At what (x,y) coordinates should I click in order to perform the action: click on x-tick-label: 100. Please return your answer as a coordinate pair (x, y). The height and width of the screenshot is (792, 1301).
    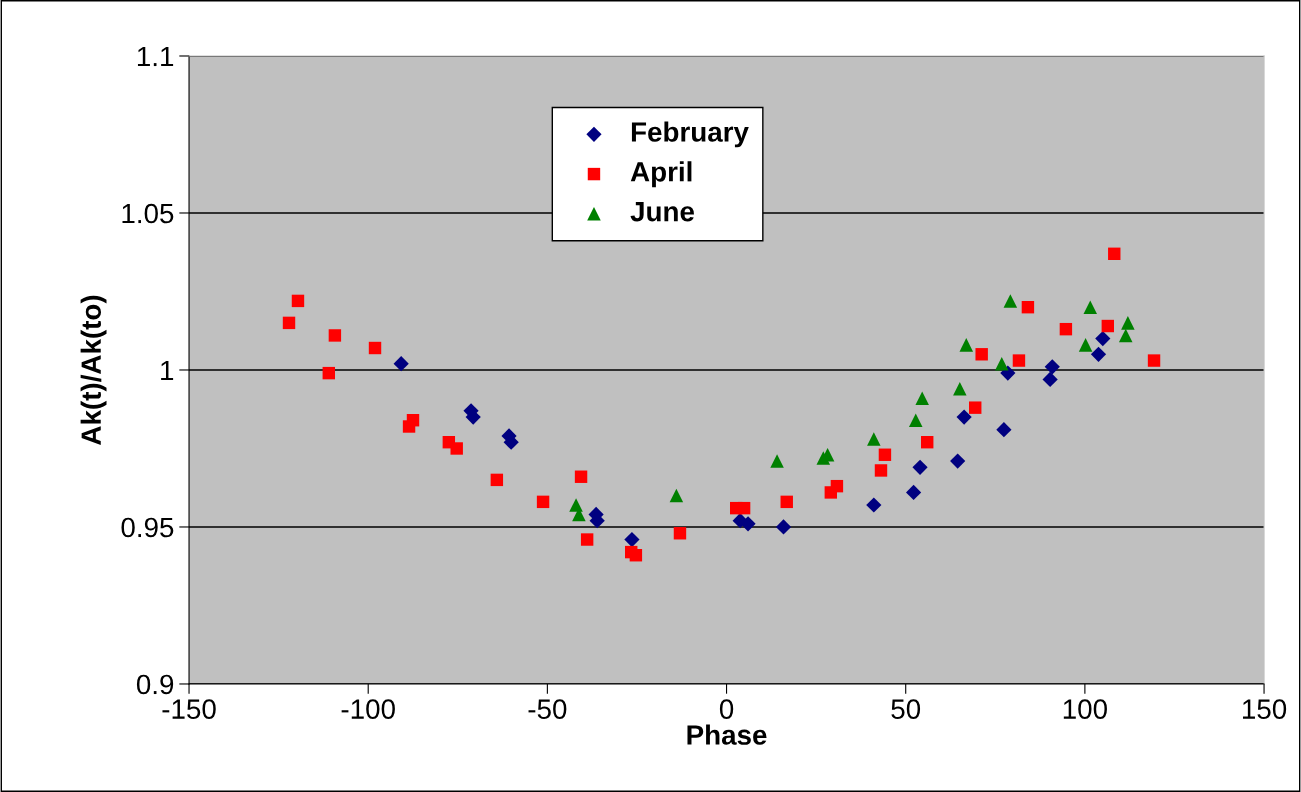
    Looking at the image, I should click on (1085, 709).